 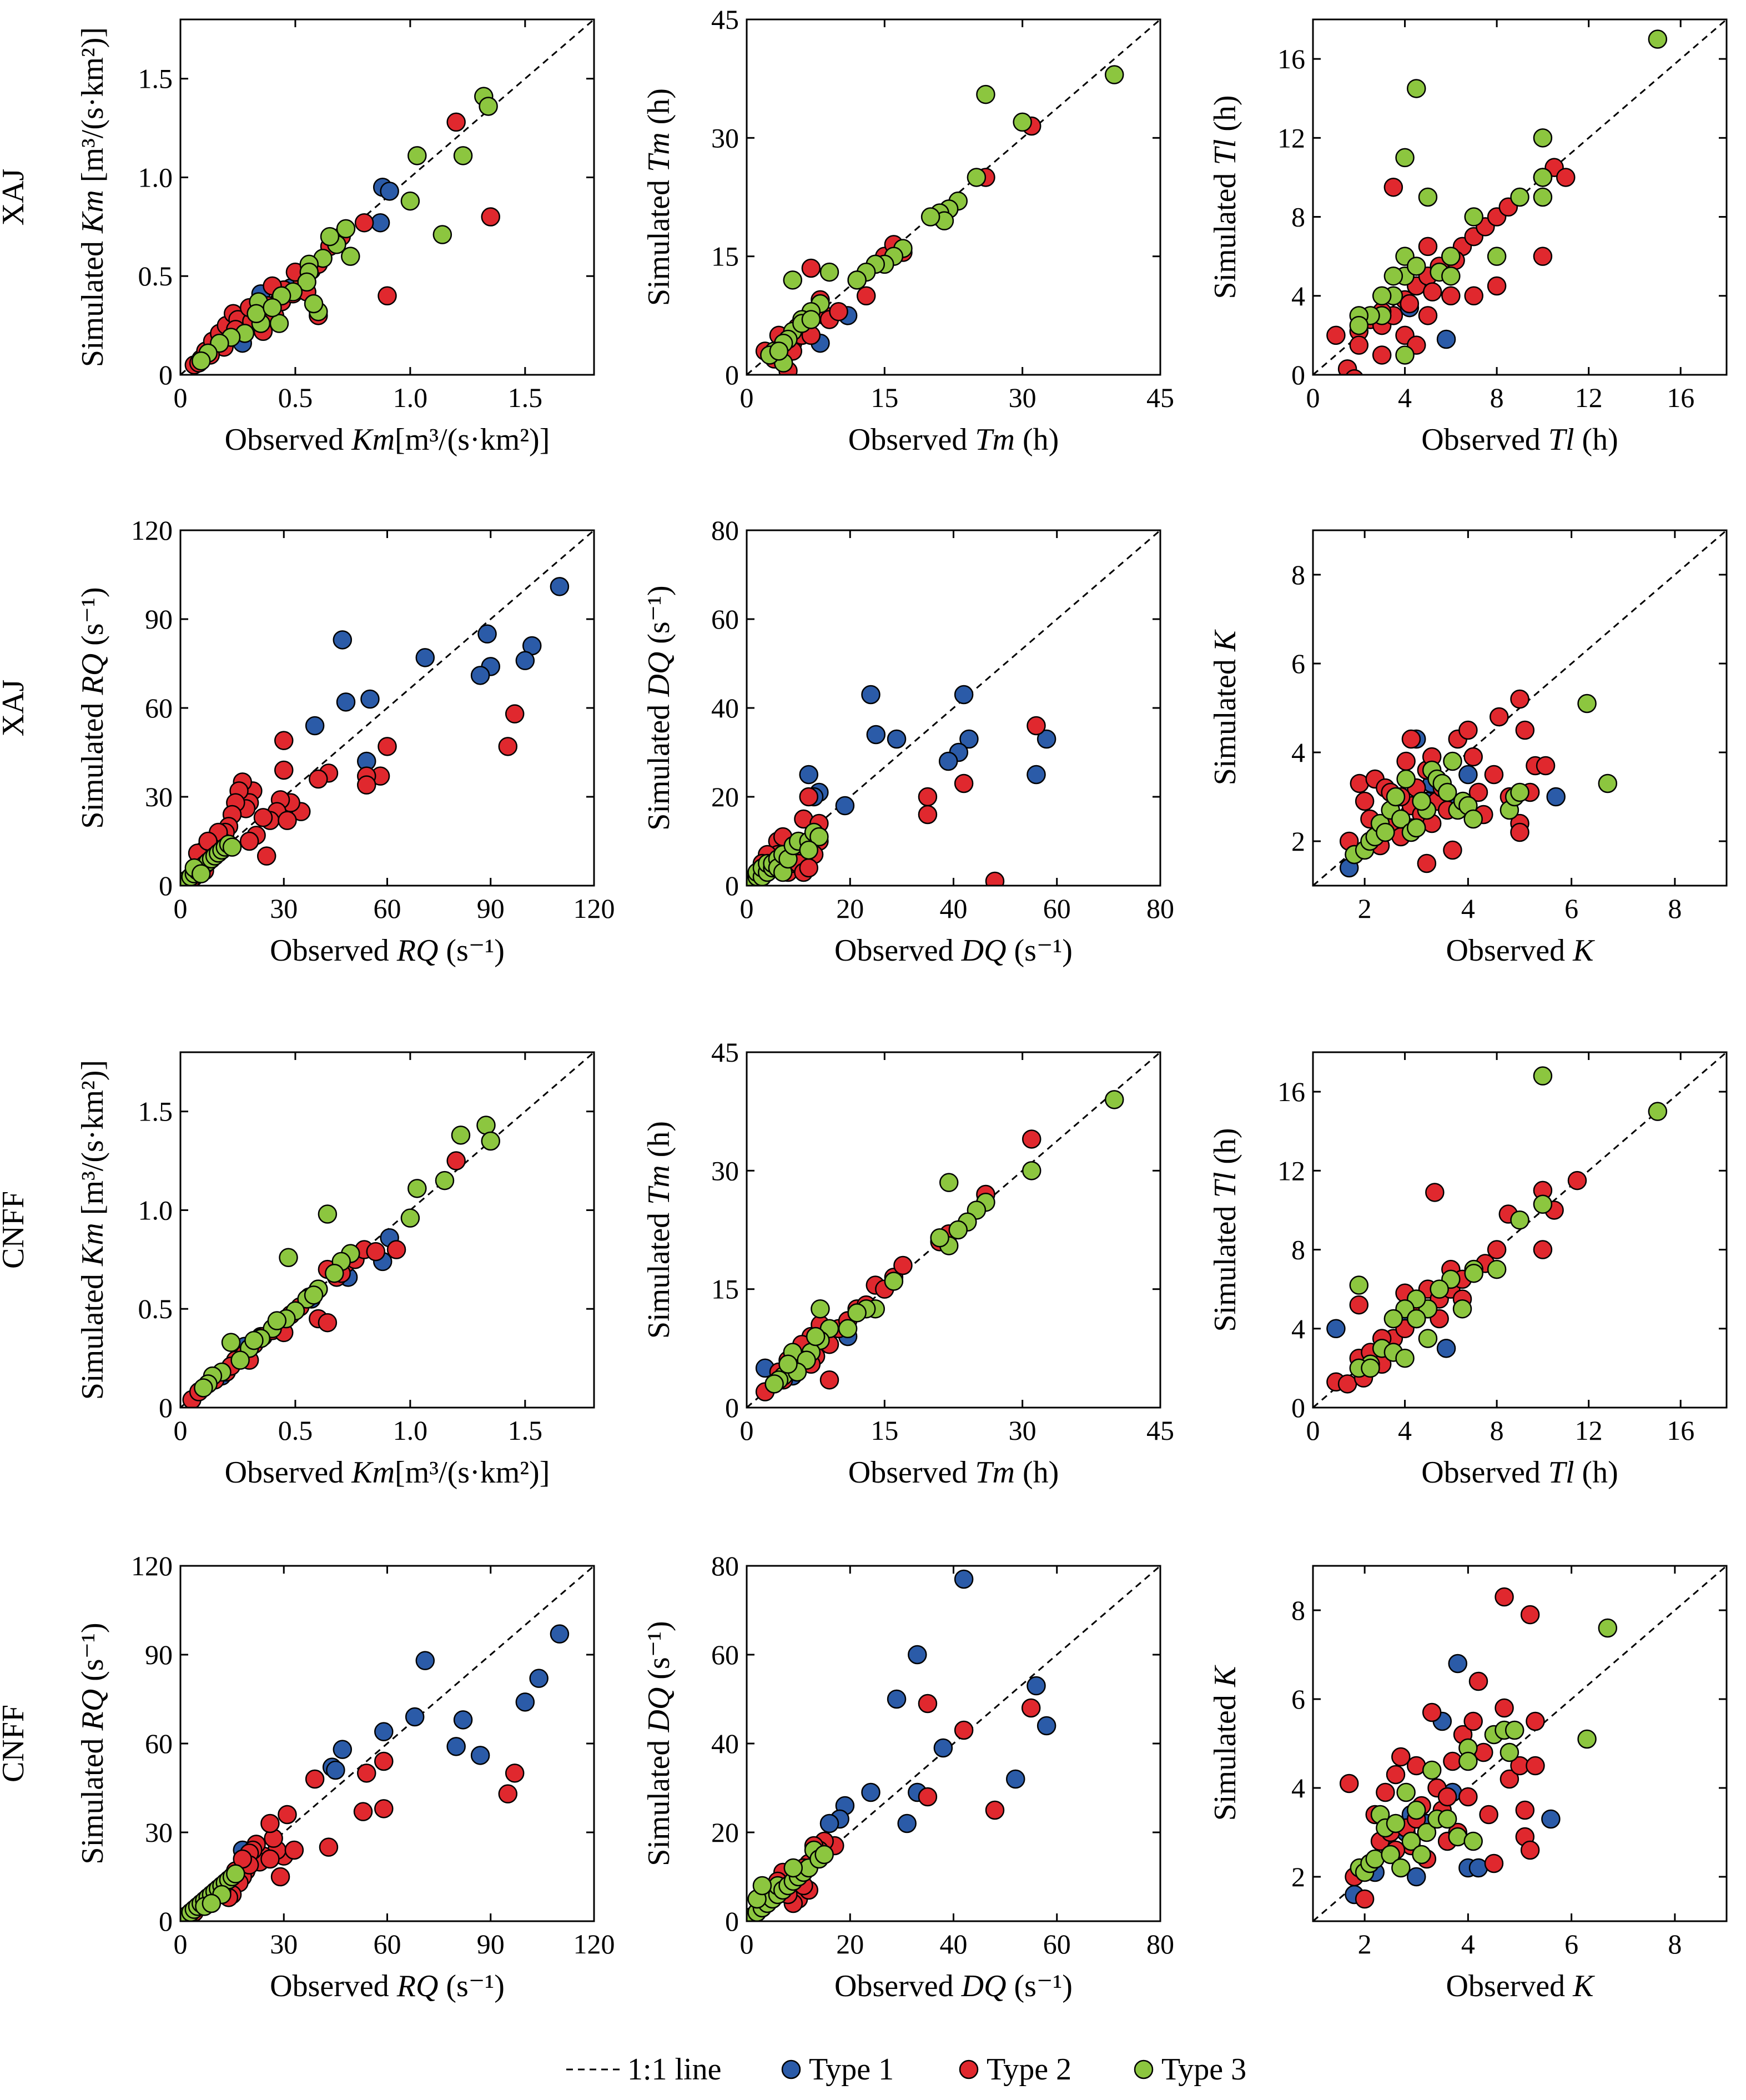 I want to click on y-tick-label: 2, so click(x=1298, y=841).